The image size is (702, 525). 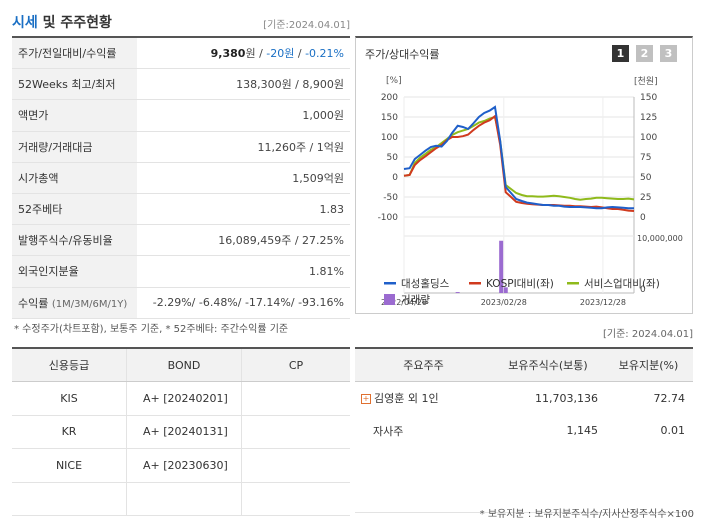 I want to click on base-date: [기준:2024.04.01], so click(x=306, y=25).